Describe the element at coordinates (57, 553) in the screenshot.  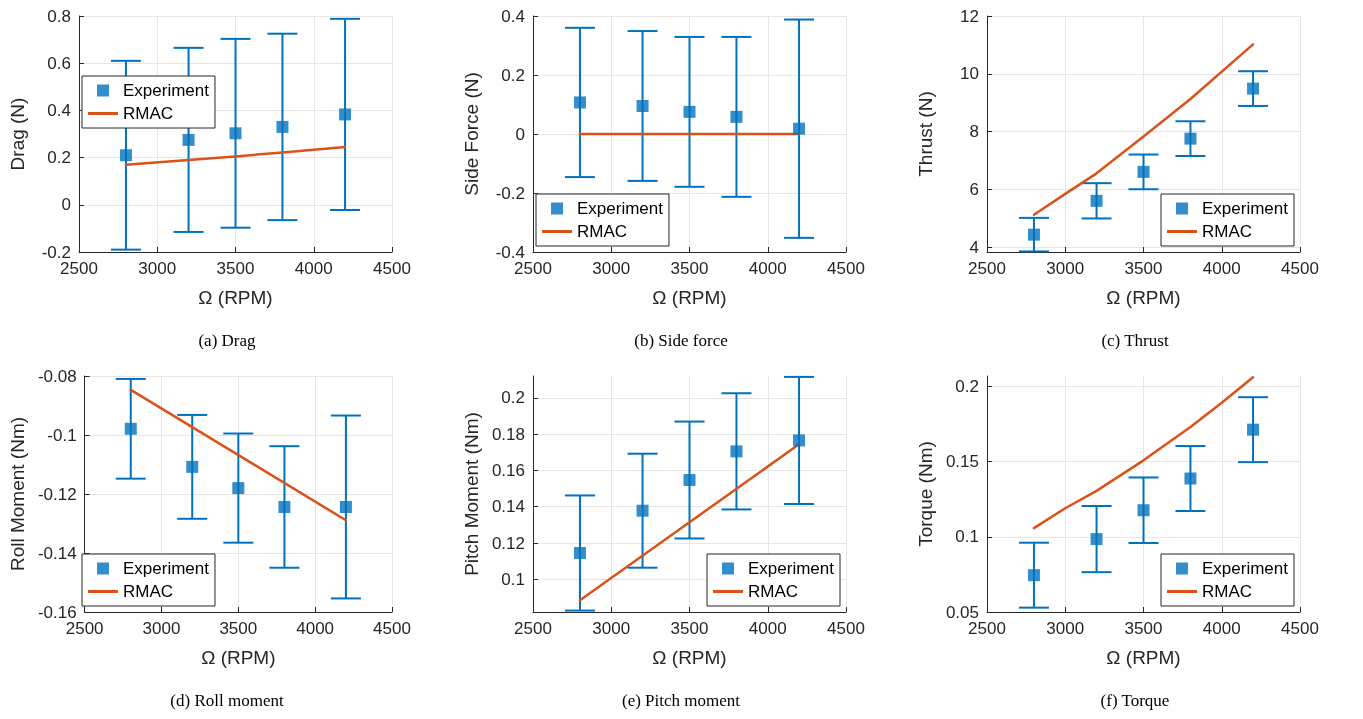
I see `y-tick-label: -0.14` at that location.